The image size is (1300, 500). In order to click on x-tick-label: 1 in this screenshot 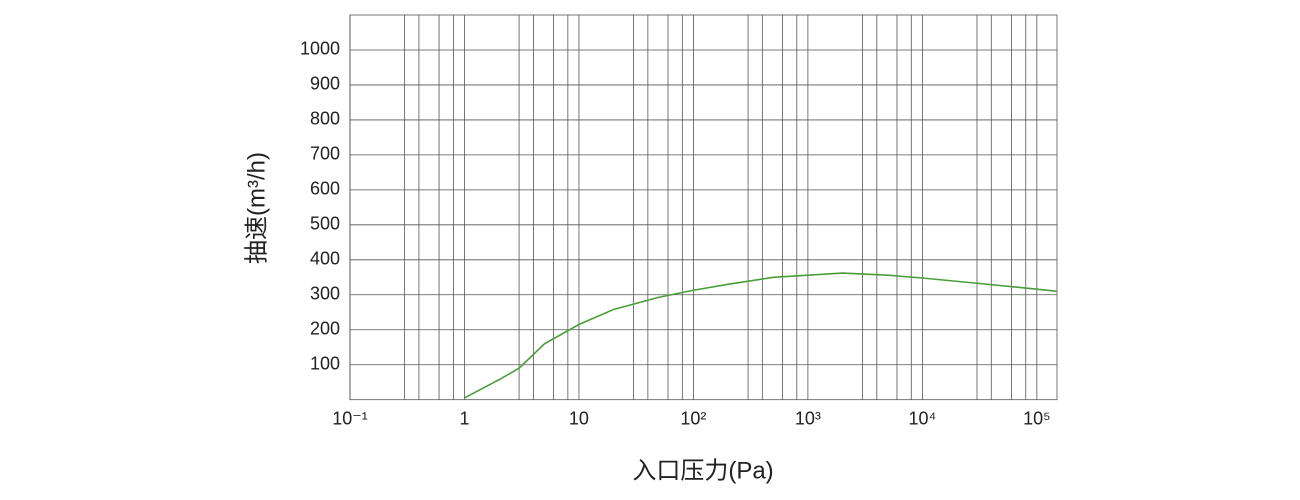, I will do `click(464, 418)`.